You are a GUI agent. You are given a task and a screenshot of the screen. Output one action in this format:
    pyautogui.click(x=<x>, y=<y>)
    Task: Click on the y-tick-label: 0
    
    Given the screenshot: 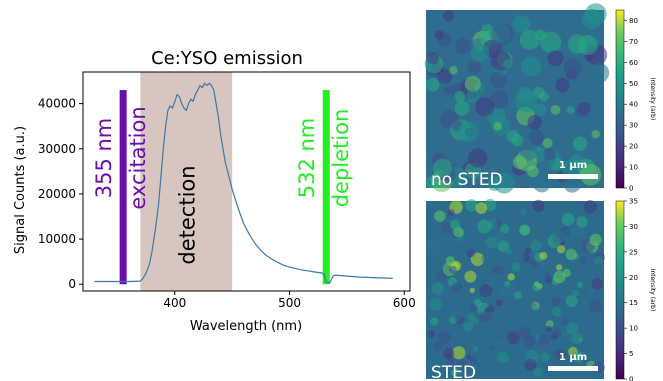 What is the action you would take?
    pyautogui.click(x=72, y=284)
    